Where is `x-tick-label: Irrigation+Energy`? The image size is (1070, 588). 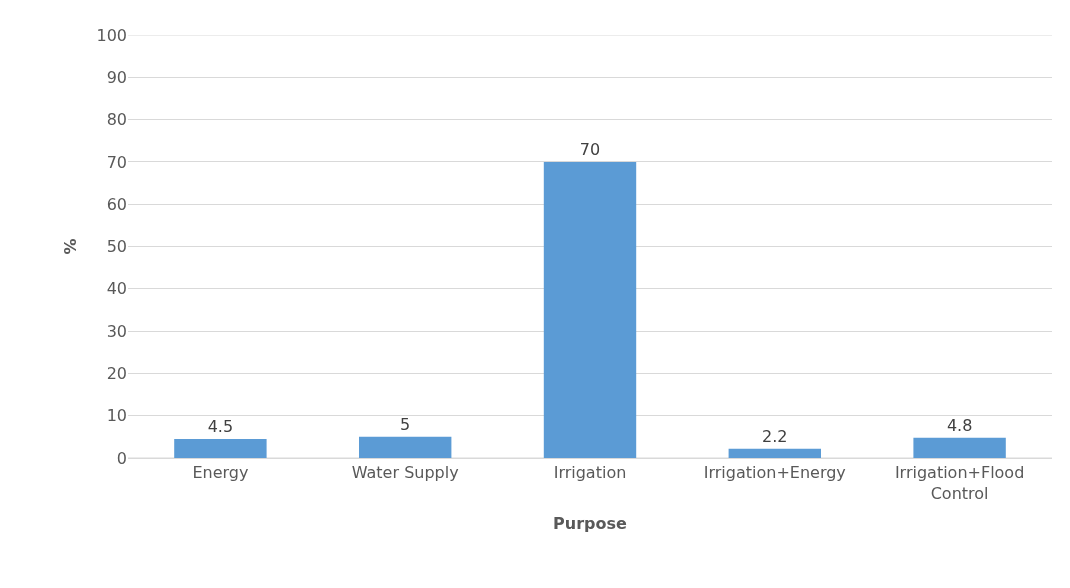 x-tick-label: Irrigation+Energy is located at coordinates (774, 473).